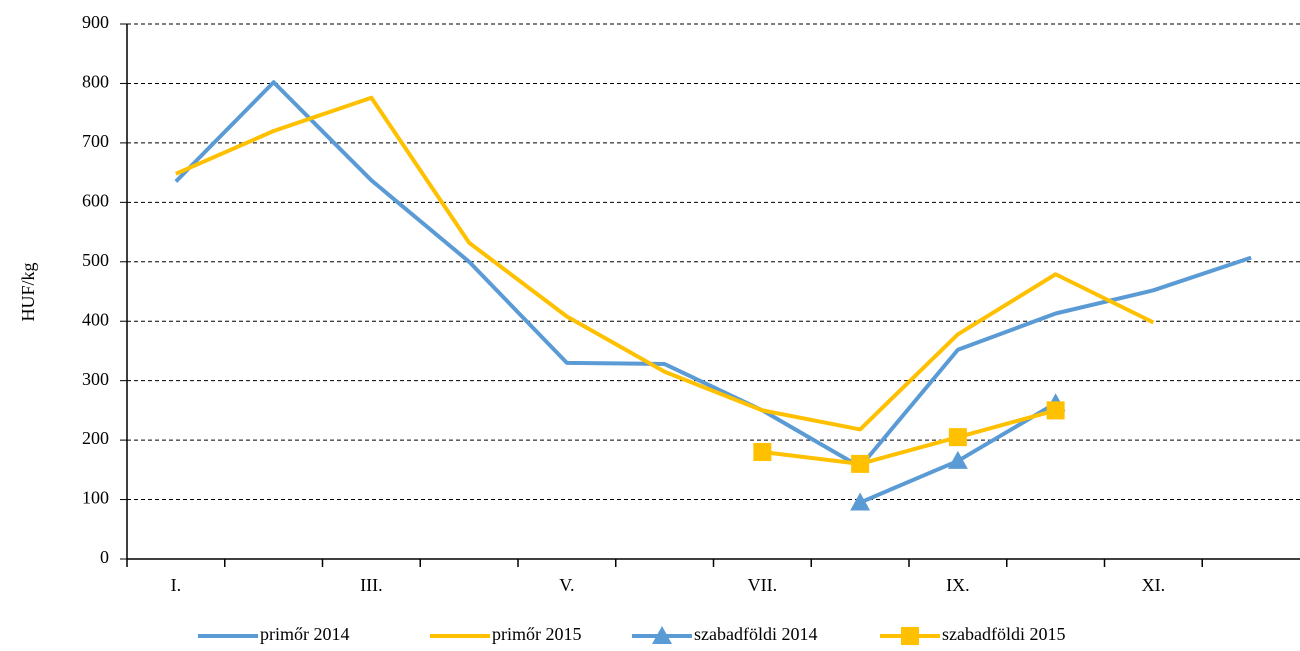 The image size is (1300, 651). I want to click on legend-label: szabadföldi 2015, so click(1003, 634).